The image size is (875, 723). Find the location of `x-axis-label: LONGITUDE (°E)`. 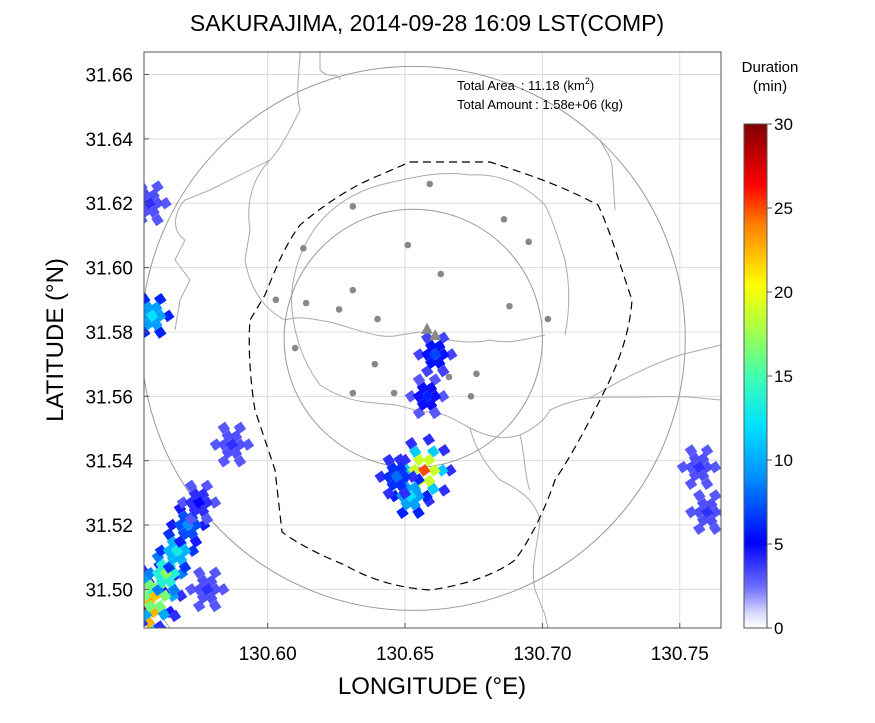

x-axis-label: LONGITUDE (°E) is located at coordinates (432, 686).